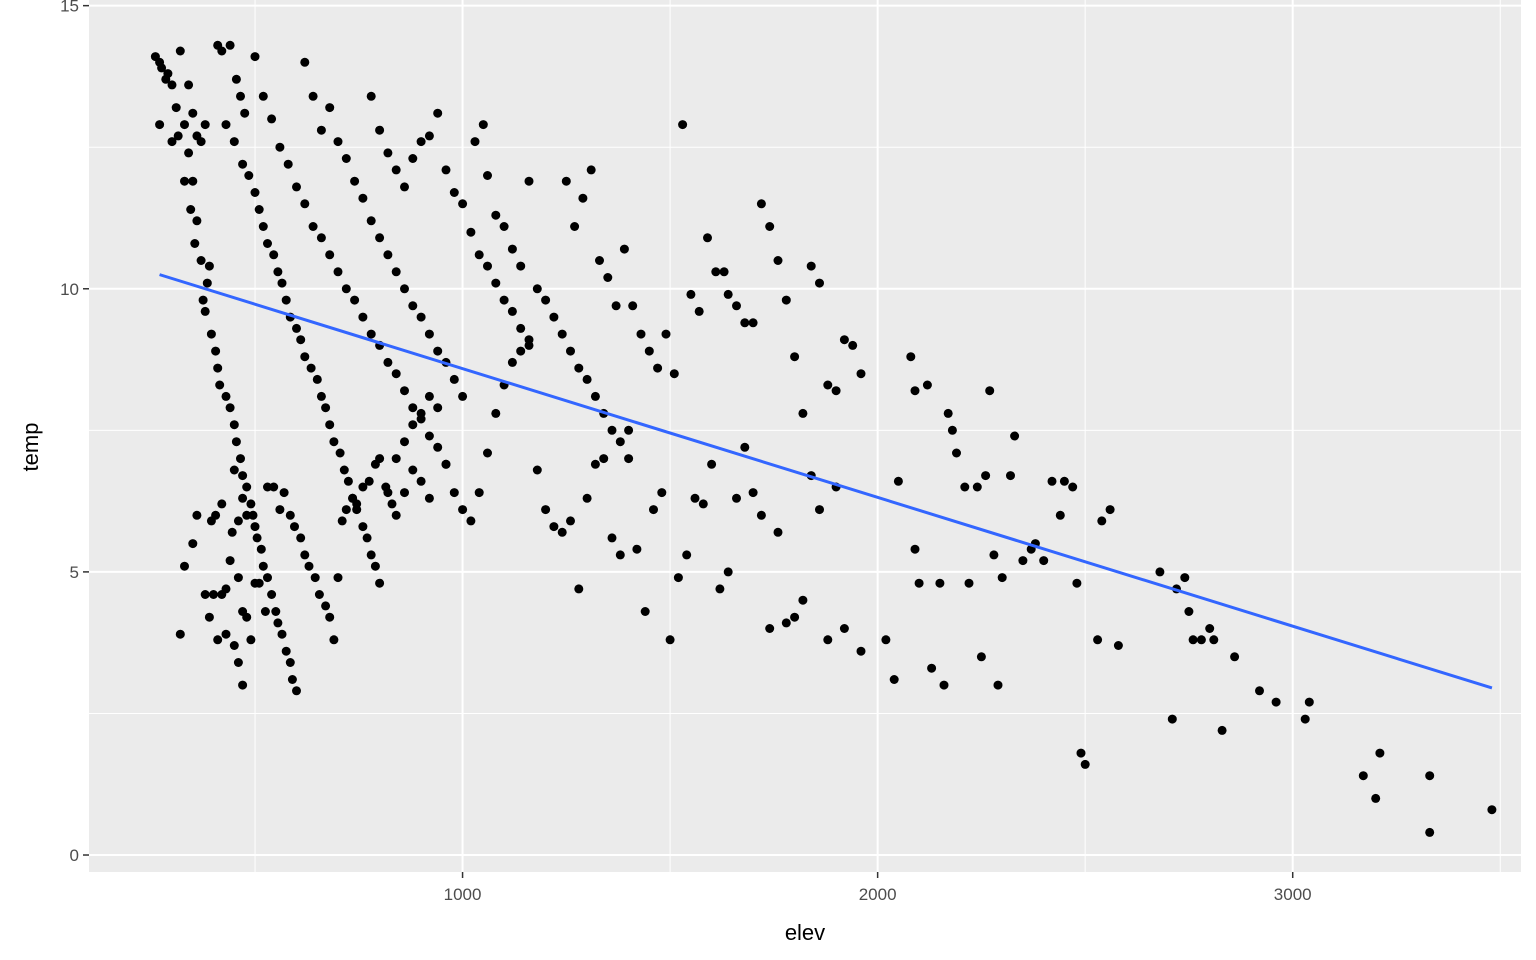 The height and width of the screenshot is (960, 1536). What do you see at coordinates (74, 432) in the screenshot?
I see `y-axis-ticks: 0 5 10 15` at bounding box center [74, 432].